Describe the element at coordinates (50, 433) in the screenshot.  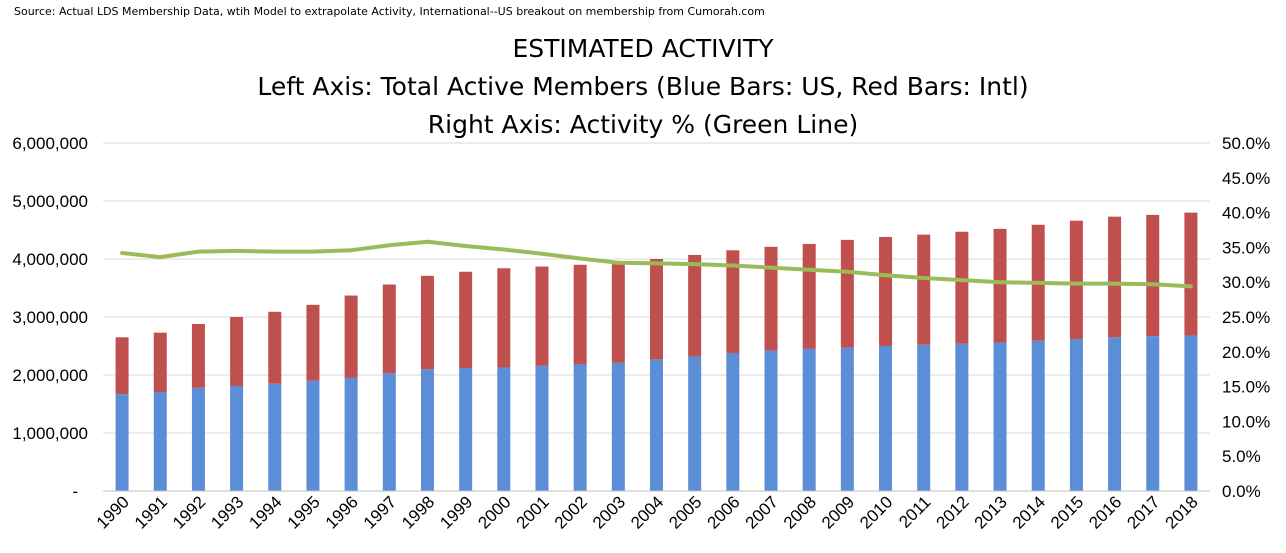
I see `y-left-tick-label: 1,000,000` at that location.